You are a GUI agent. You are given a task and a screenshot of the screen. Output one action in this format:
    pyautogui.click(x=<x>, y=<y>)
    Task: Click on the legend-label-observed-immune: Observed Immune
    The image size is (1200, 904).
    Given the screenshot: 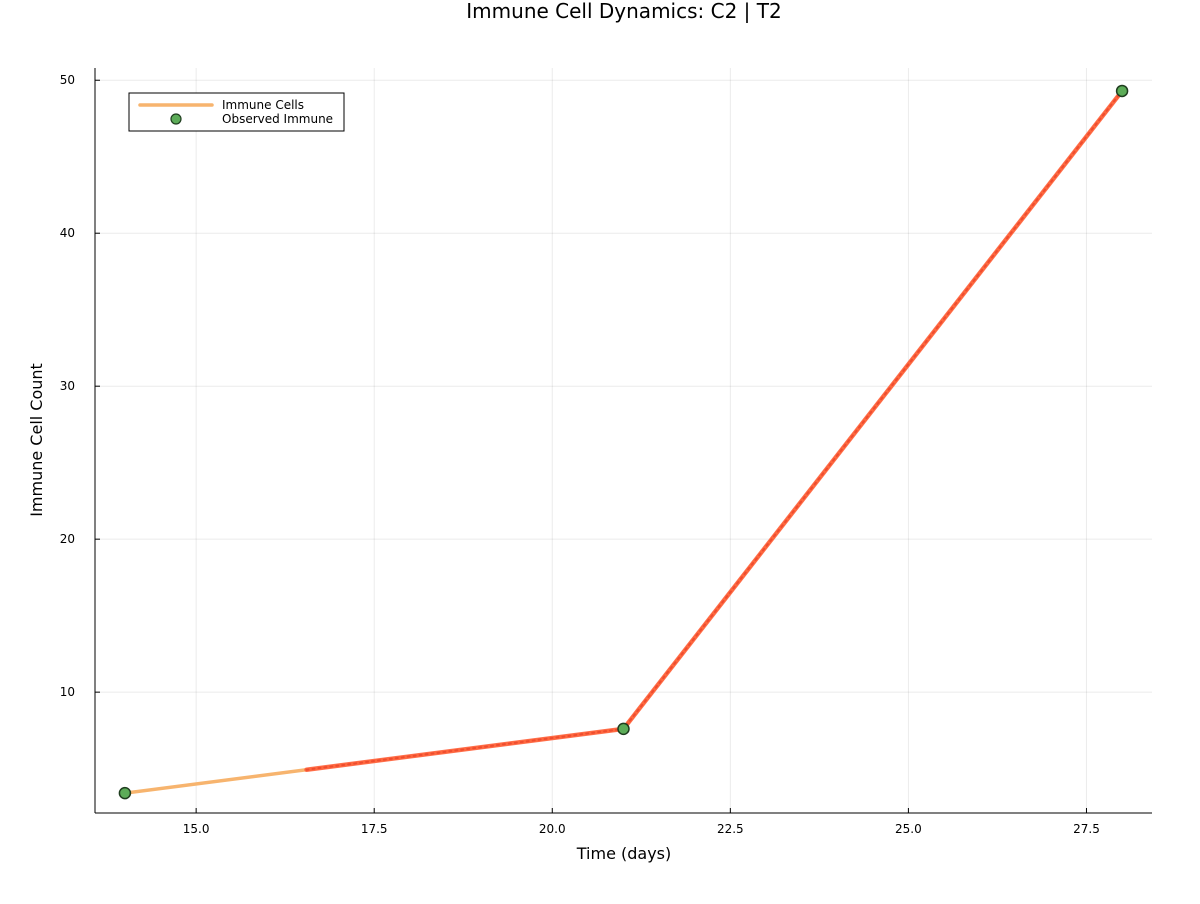 What is the action you would take?
    pyautogui.click(x=277, y=119)
    